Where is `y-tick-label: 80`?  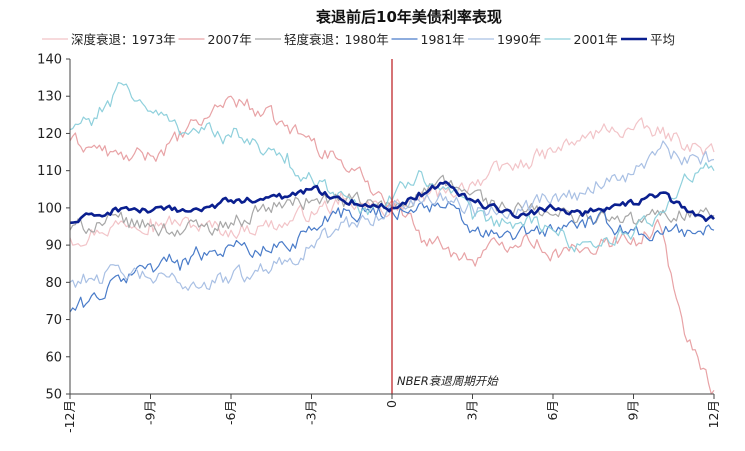 y-tick-label: 80 is located at coordinates (53, 283).